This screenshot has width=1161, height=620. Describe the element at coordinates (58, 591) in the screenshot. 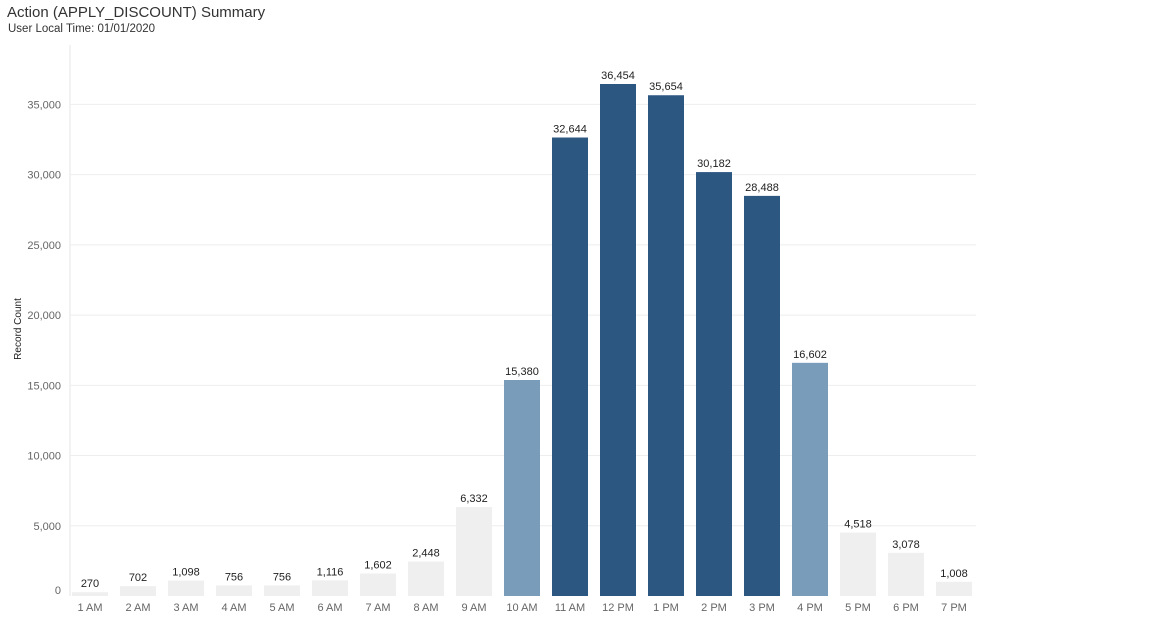

I see `y-tick-label: 0` at that location.